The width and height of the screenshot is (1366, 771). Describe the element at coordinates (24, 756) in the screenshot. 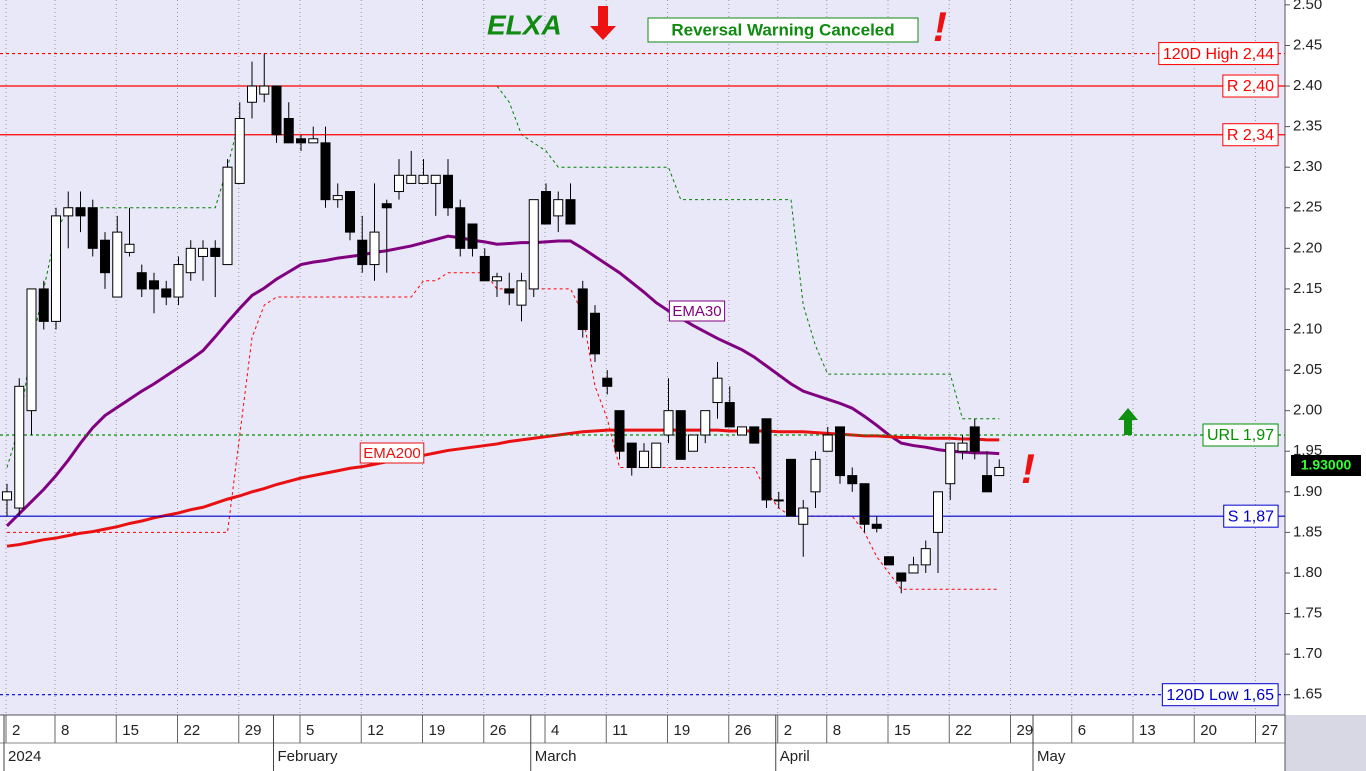

I see `period-label: 2024` at that location.